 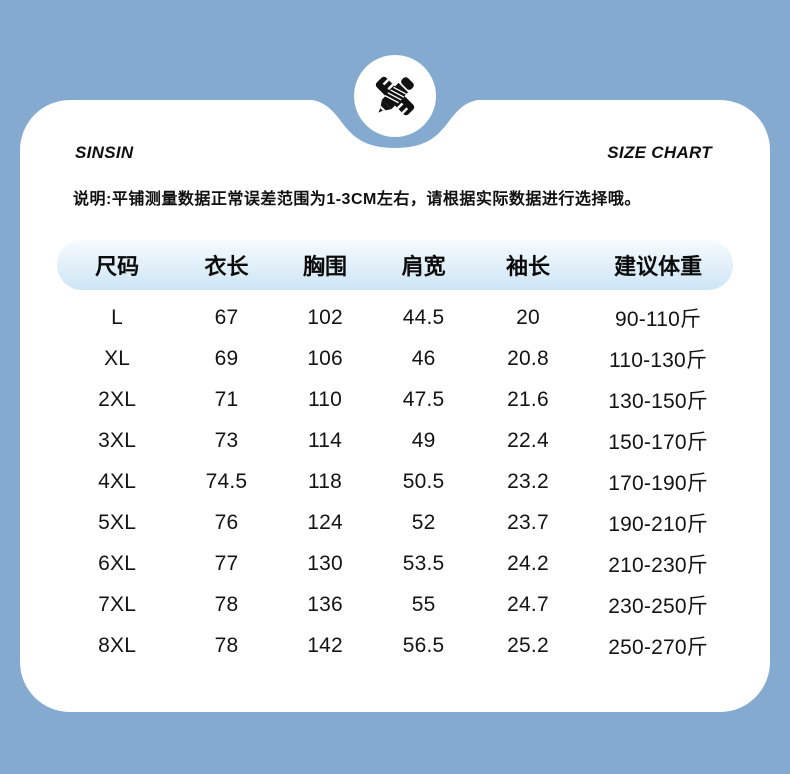 What do you see at coordinates (117, 481) in the screenshot?
I see `table-cell: 4XL` at bounding box center [117, 481].